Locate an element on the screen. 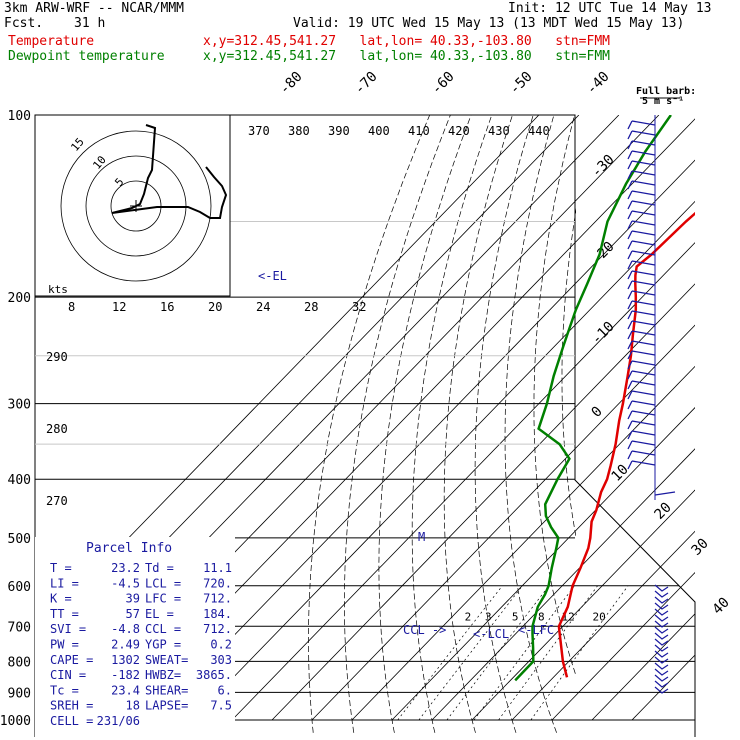 The image size is (740, 740). kts-label: kts is located at coordinates (58, 289).